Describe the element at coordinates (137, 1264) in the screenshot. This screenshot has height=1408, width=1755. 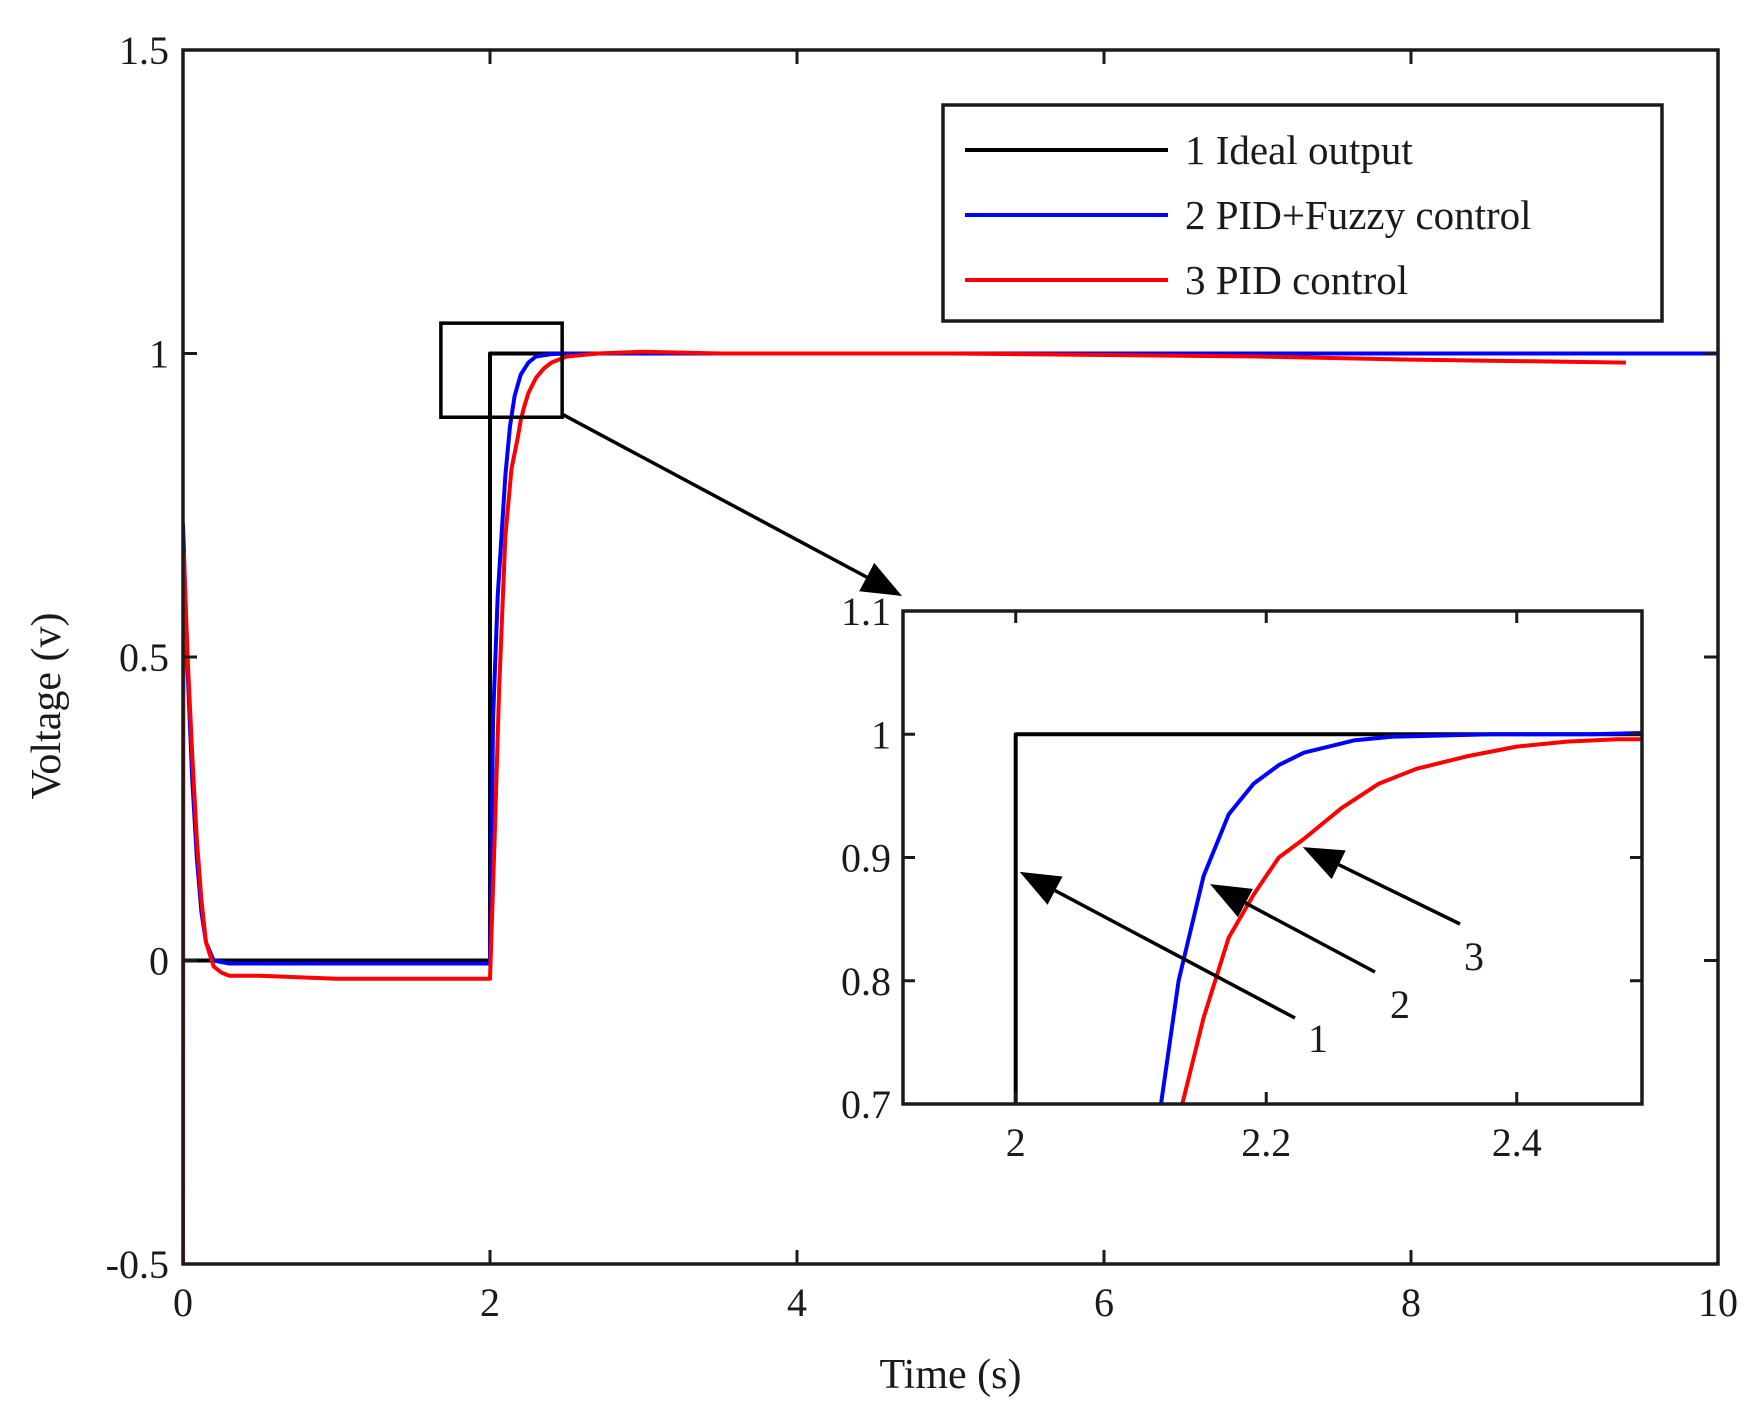
I see `y-tick-label: -0.5` at that location.